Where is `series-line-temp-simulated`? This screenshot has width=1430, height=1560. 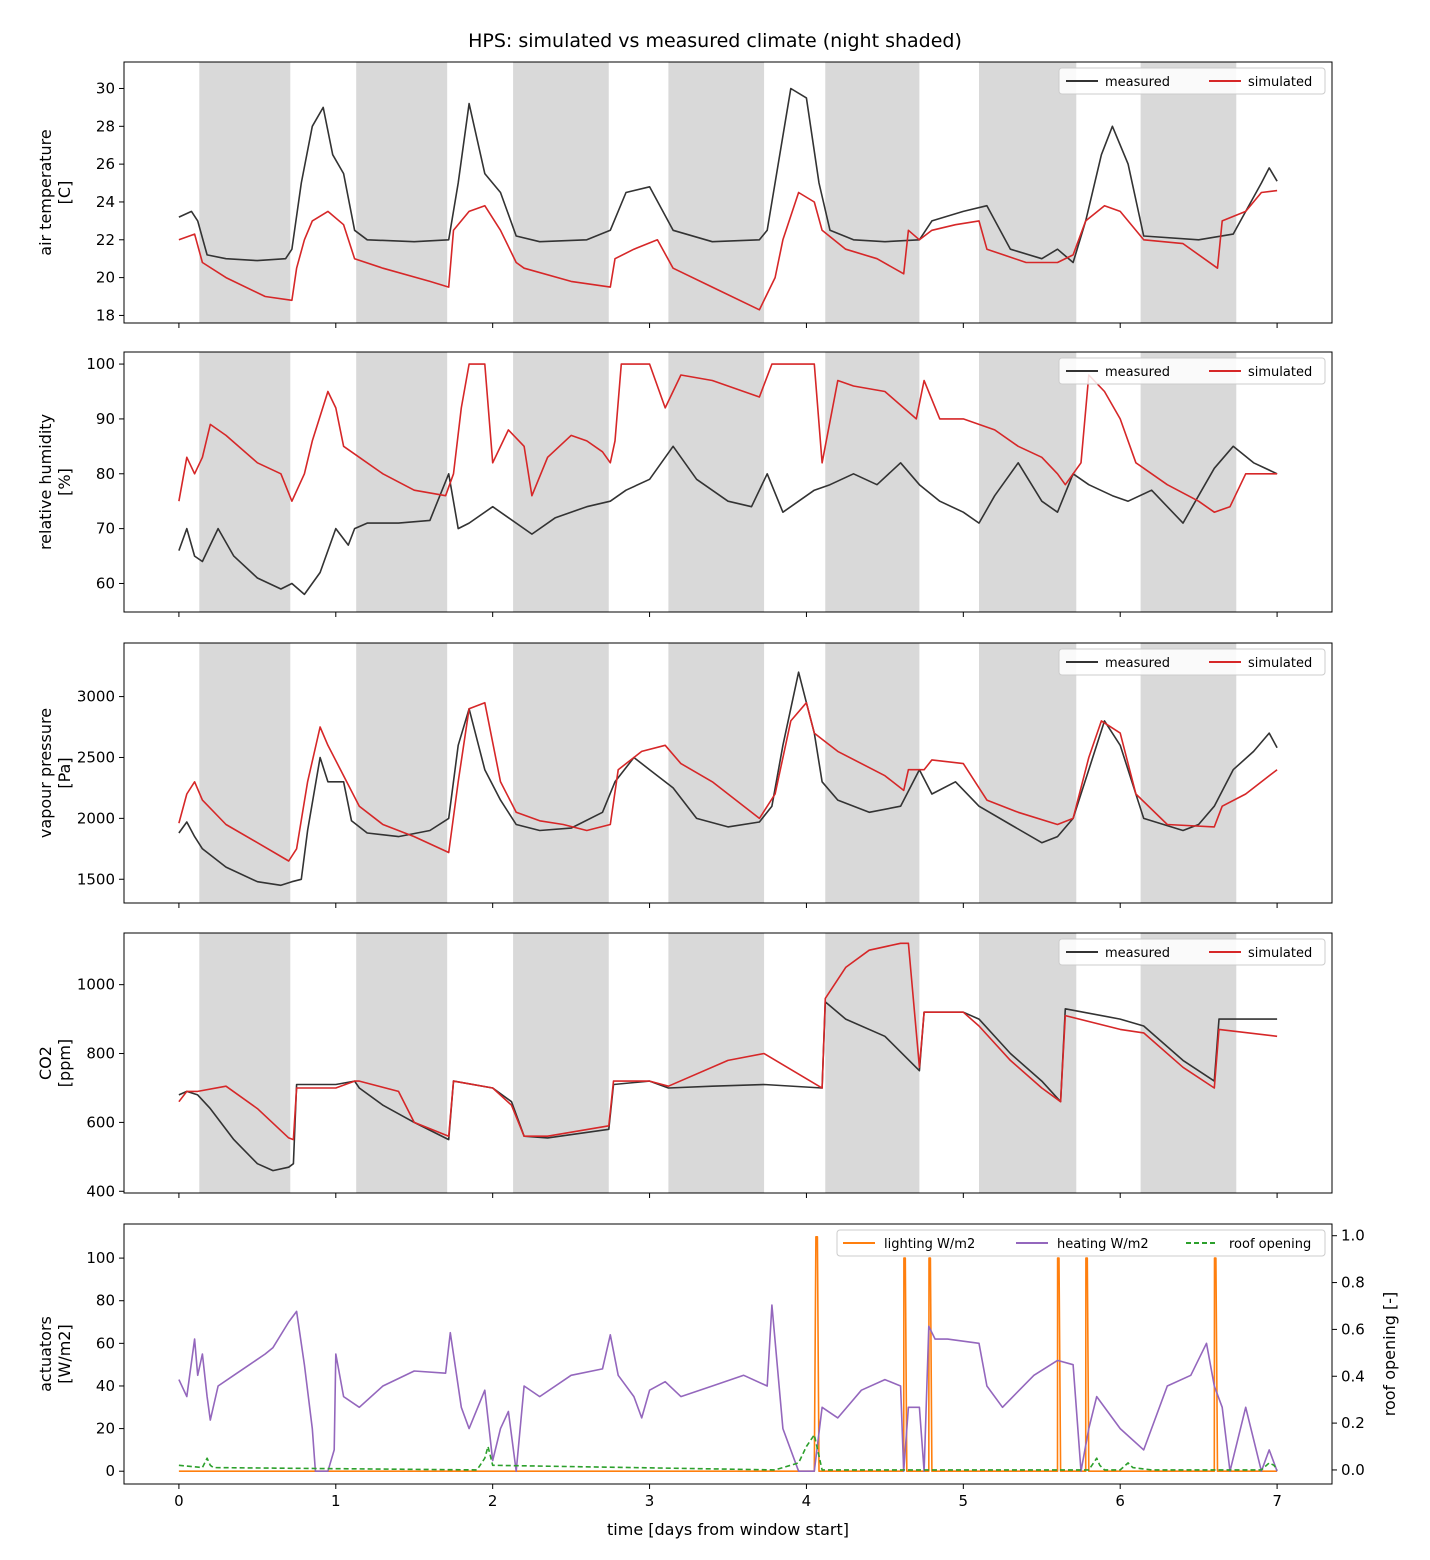
series-line-temp-simulated is located at coordinates (728, 250).